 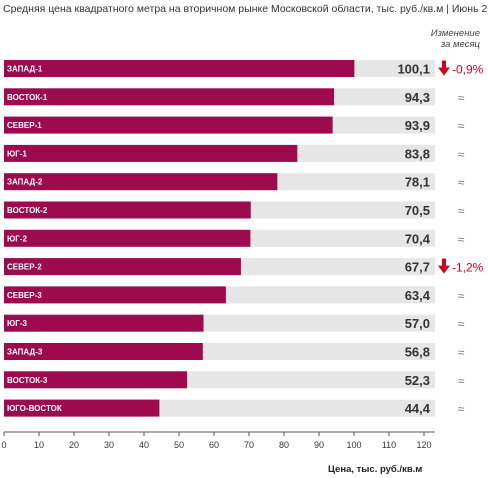 I want to click on category-label: ЗАПАД-2, so click(x=25, y=182).